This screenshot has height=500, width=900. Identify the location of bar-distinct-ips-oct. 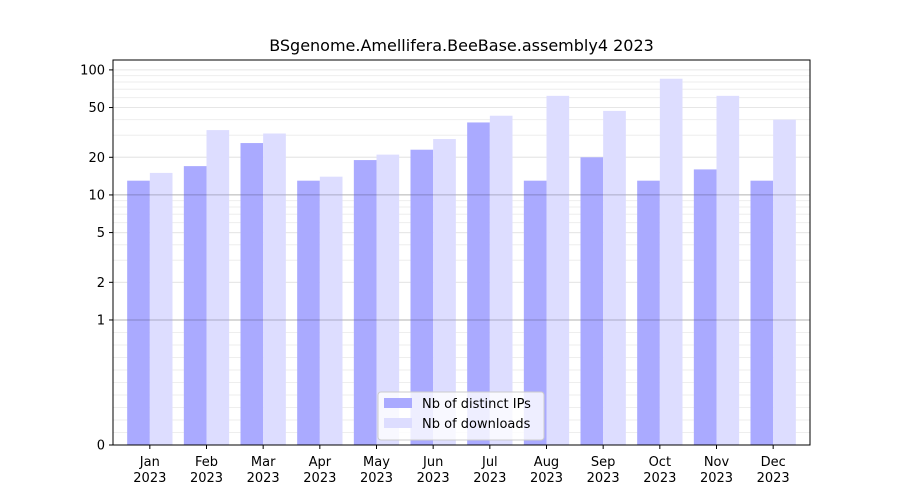
(648, 312).